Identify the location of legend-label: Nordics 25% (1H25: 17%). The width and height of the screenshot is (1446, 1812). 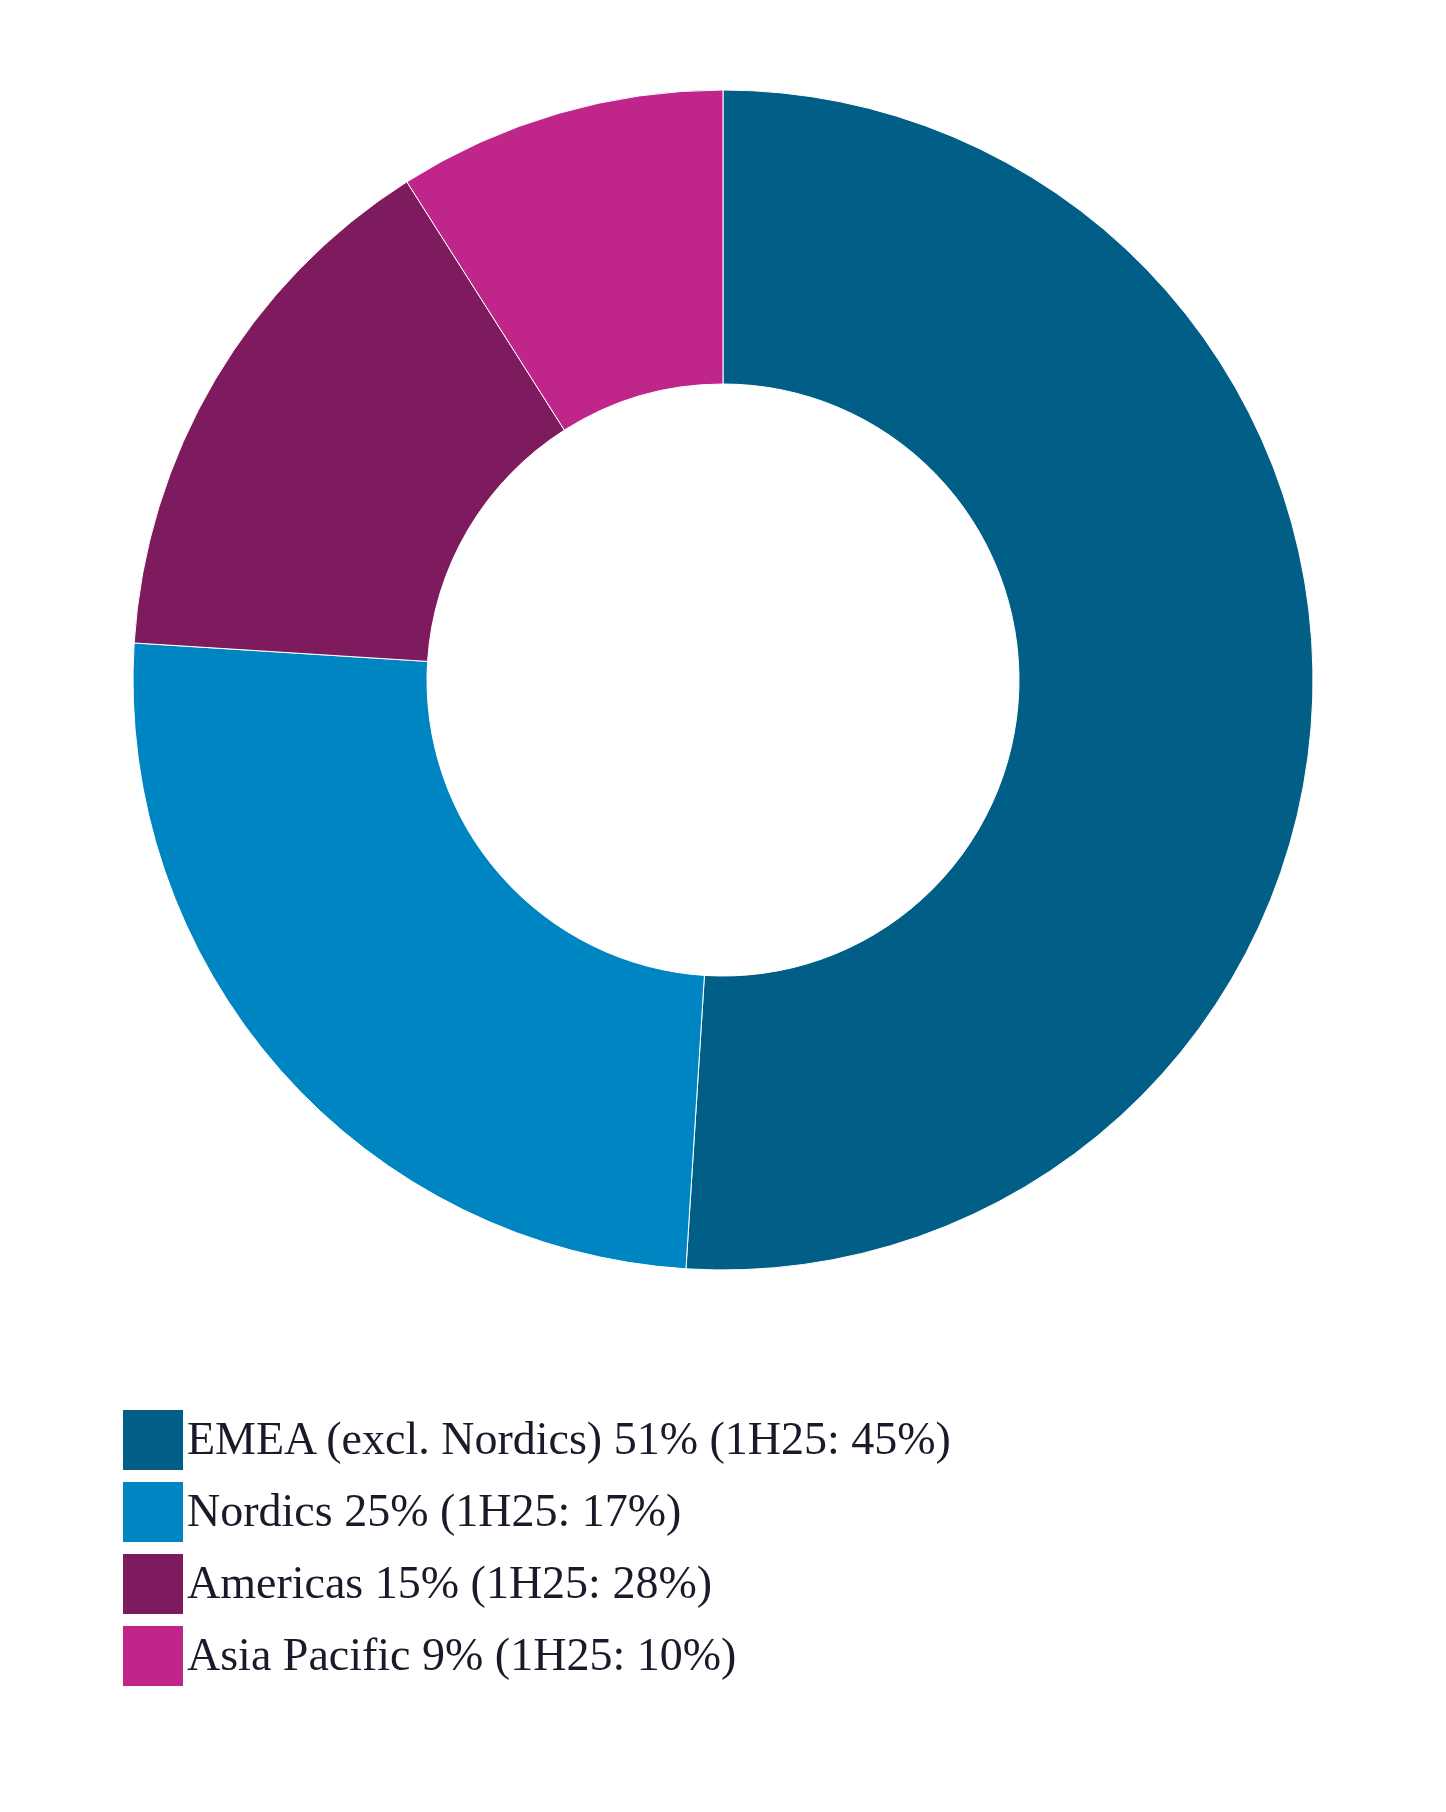
(434, 1510).